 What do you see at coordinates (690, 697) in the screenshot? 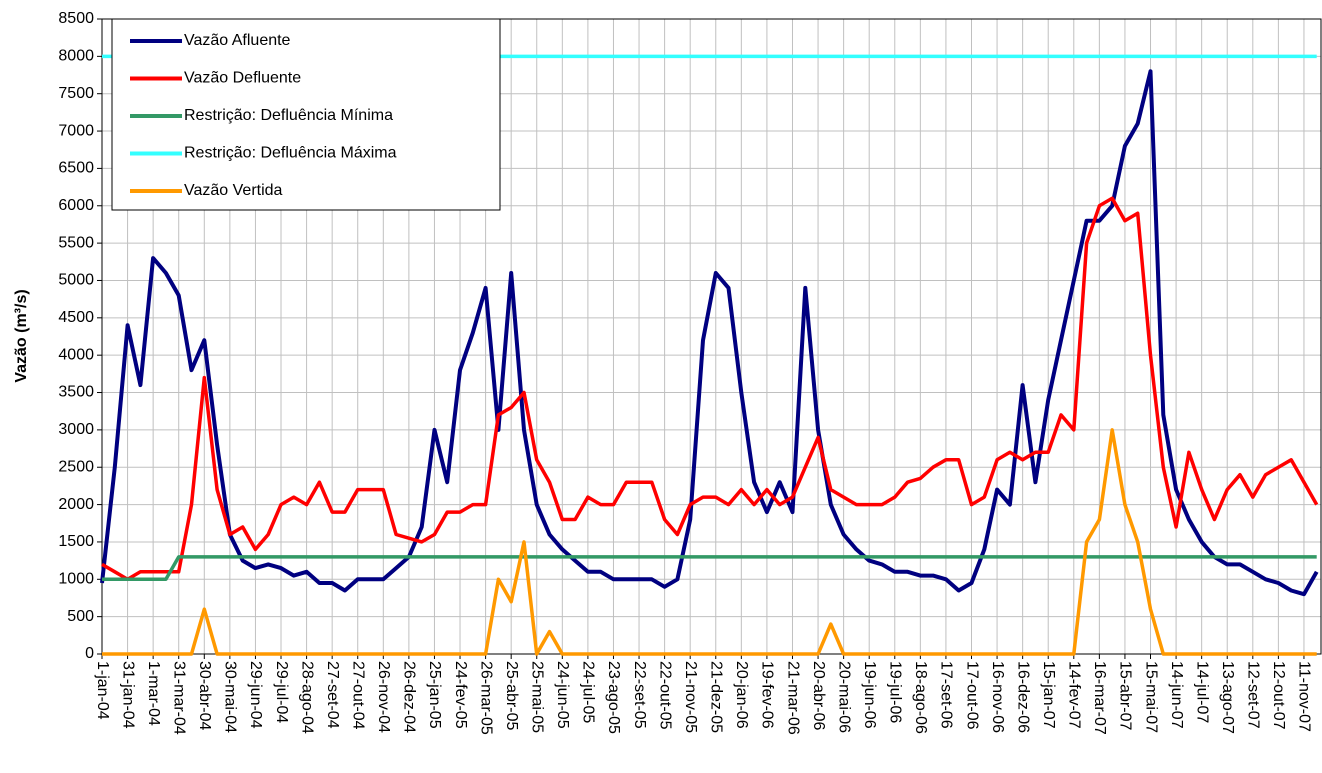
I see `x-tick-label: 21-nov-05` at bounding box center [690, 697].